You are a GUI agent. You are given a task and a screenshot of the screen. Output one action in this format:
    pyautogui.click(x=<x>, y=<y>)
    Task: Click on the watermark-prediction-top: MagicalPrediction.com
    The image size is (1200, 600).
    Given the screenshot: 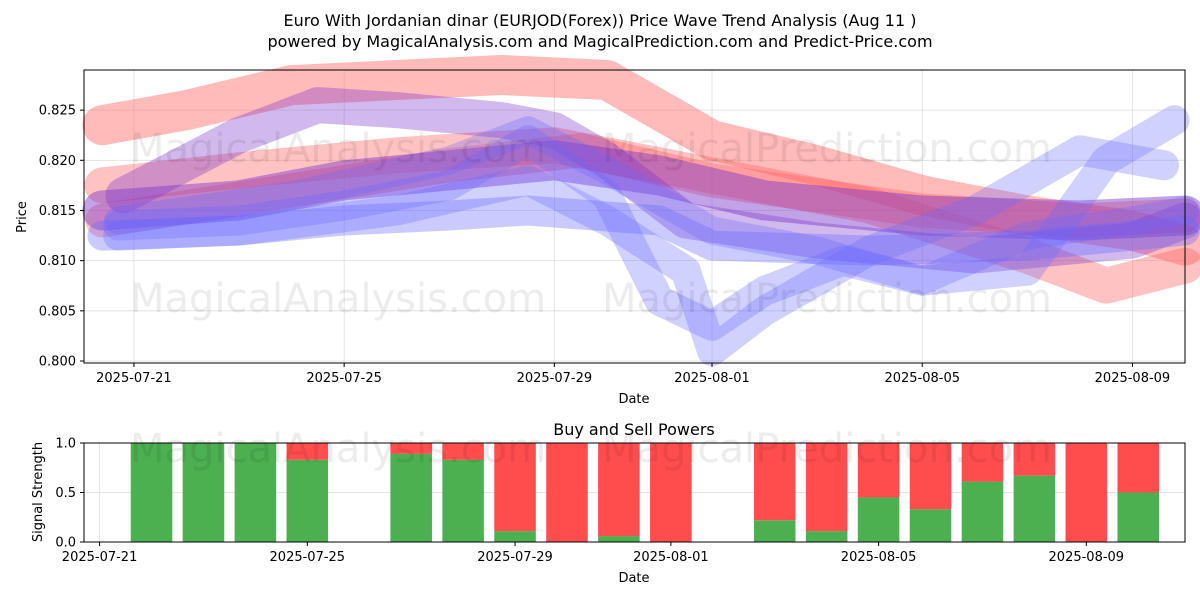 What is the action you would take?
    pyautogui.click(x=827, y=149)
    